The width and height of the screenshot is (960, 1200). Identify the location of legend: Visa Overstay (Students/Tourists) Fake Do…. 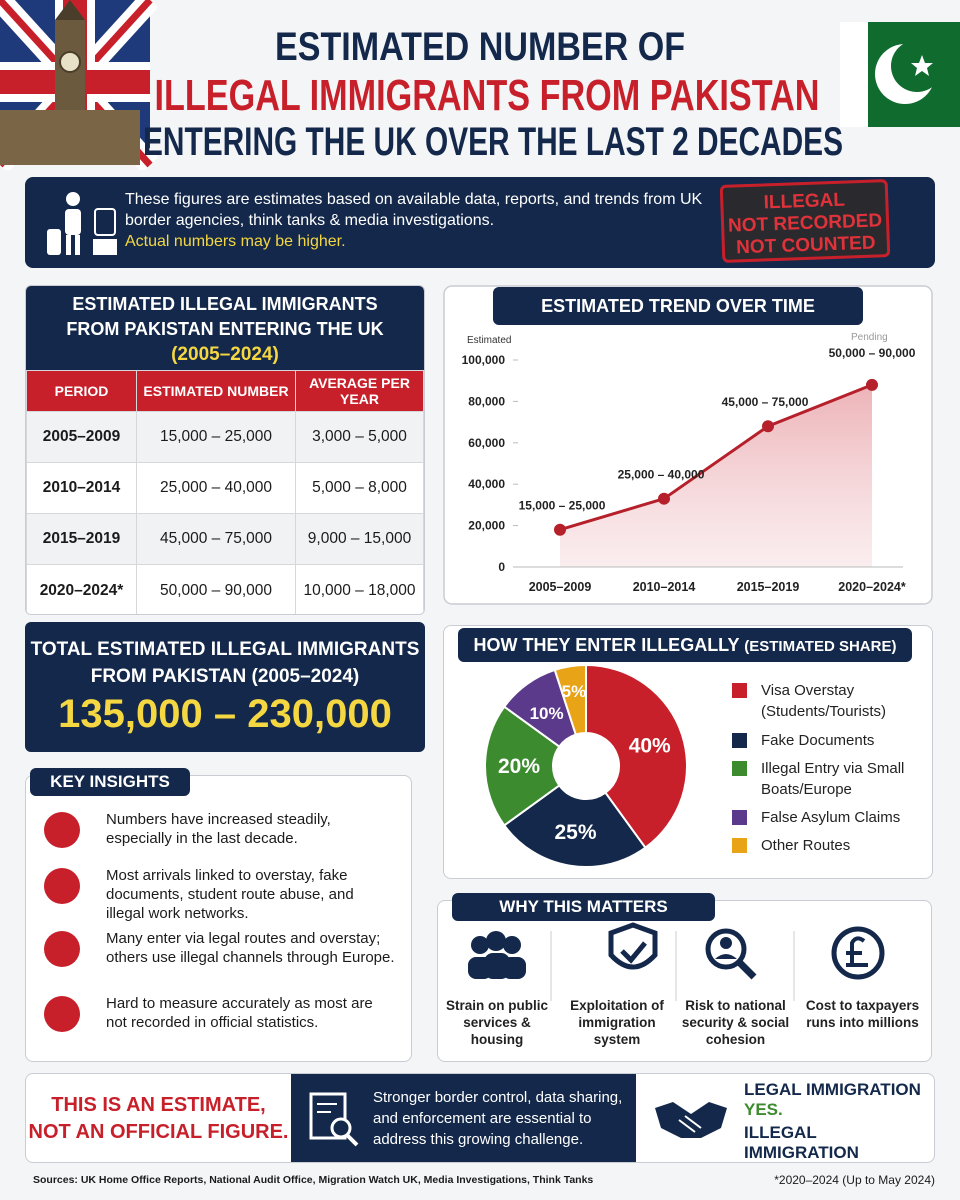
(829, 771).